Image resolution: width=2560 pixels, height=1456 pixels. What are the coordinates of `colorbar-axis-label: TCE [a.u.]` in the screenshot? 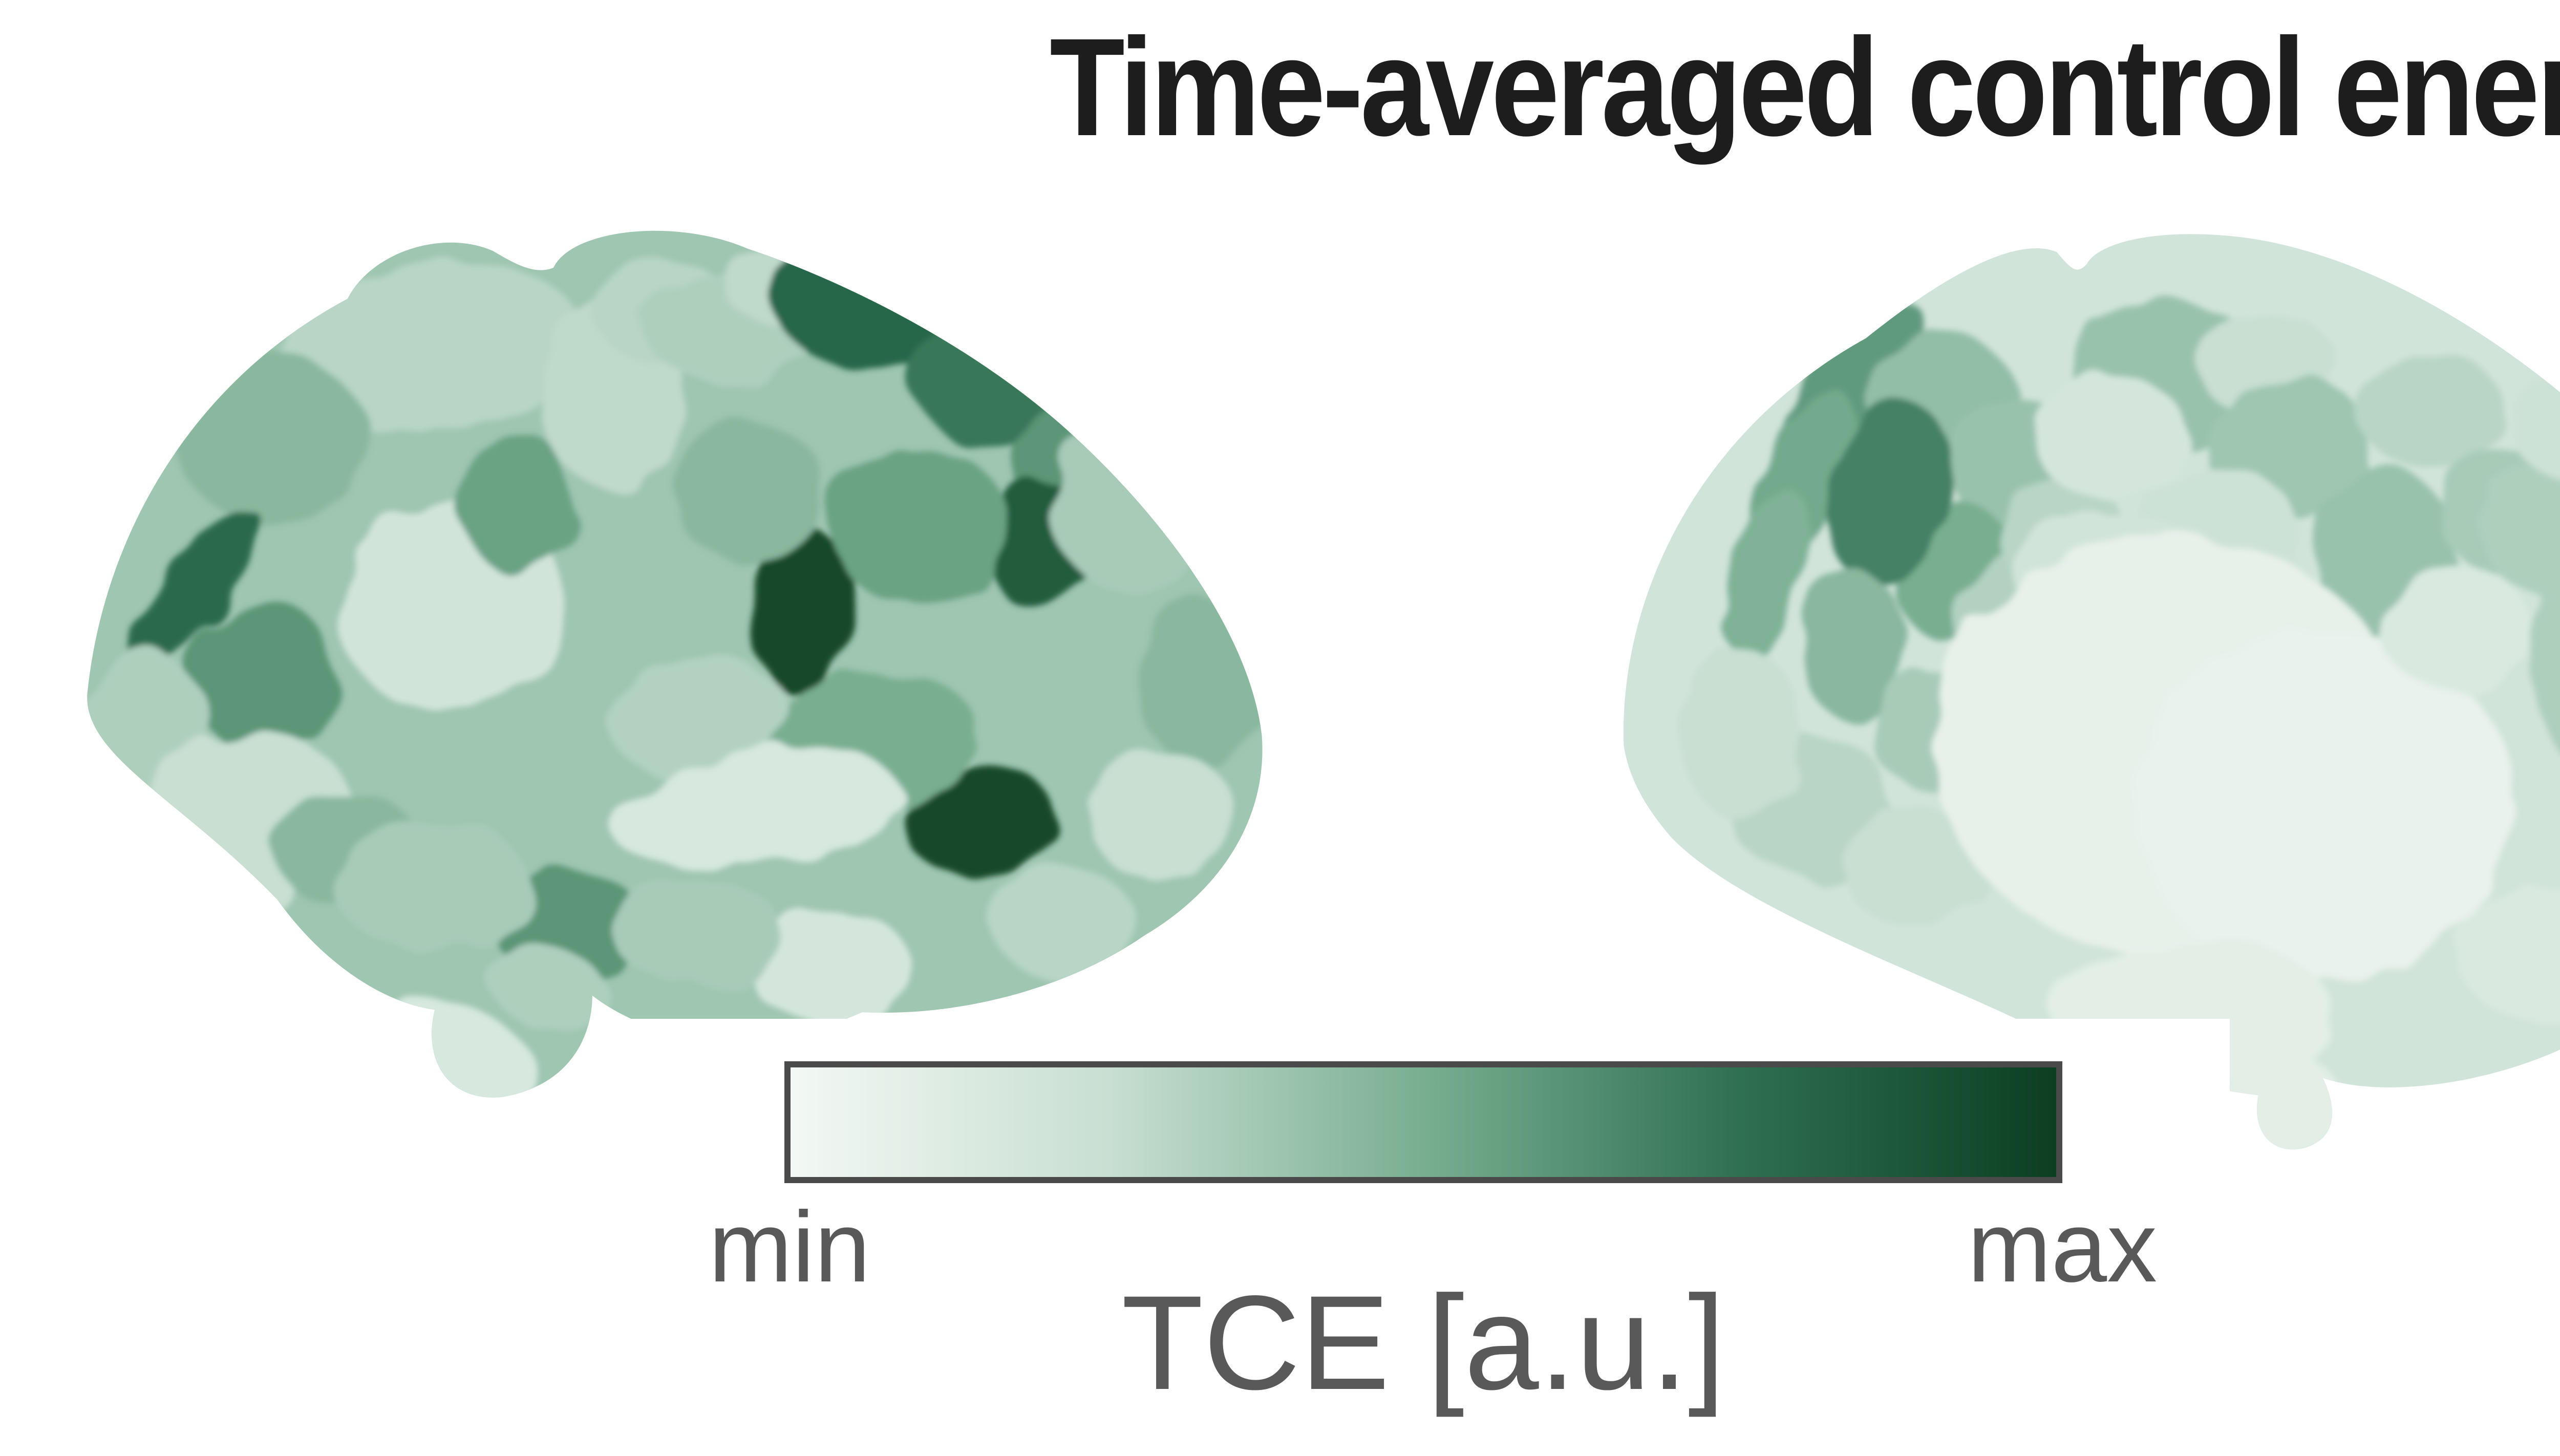 It's located at (1423, 1343).